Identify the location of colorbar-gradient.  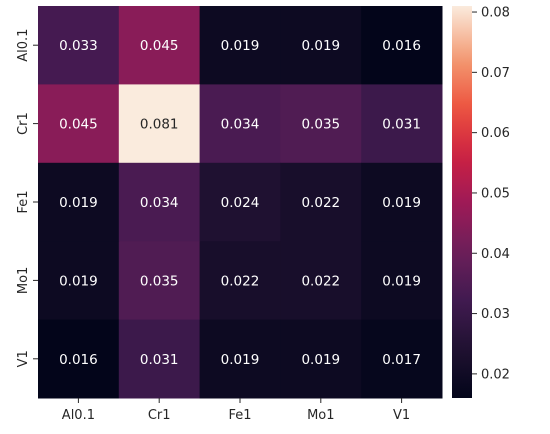
(462, 202).